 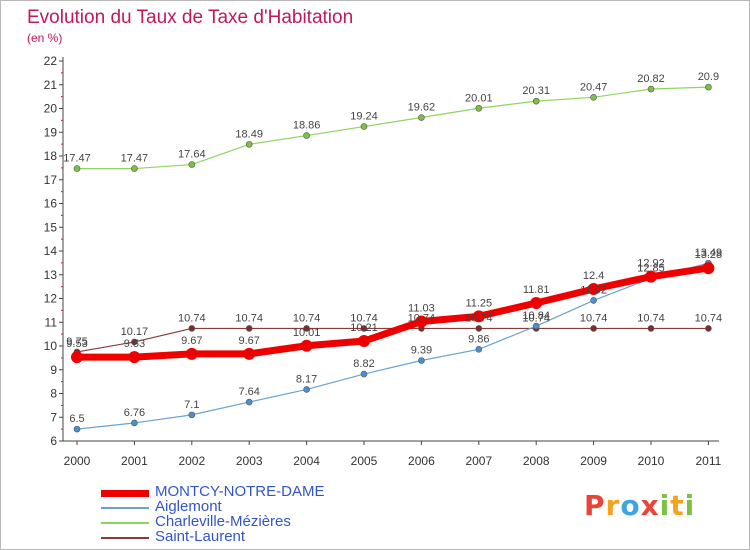 I want to click on proxiti-logo: Proxiti, so click(x=639, y=505).